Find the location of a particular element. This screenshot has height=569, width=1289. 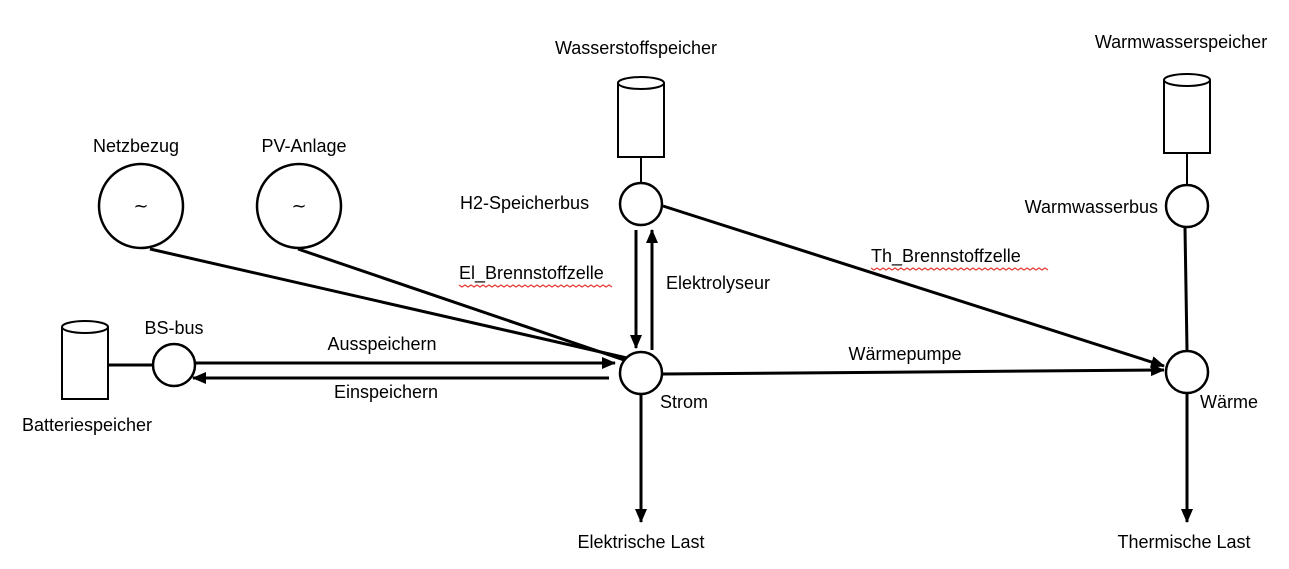

warmwasserspeicher-cylinder is located at coordinates (1187, 113).